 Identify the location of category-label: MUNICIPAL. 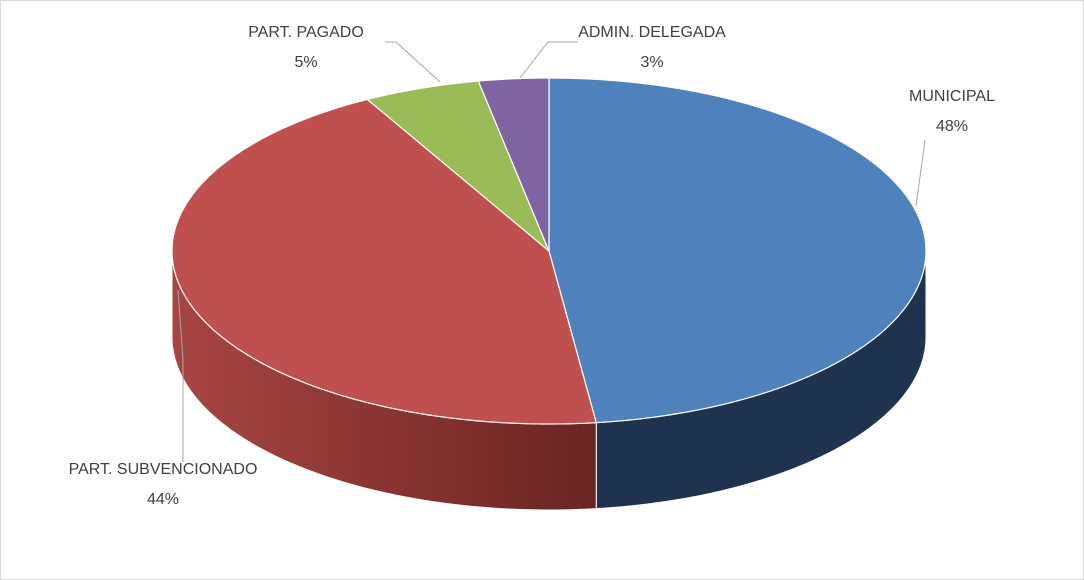
(952, 96).